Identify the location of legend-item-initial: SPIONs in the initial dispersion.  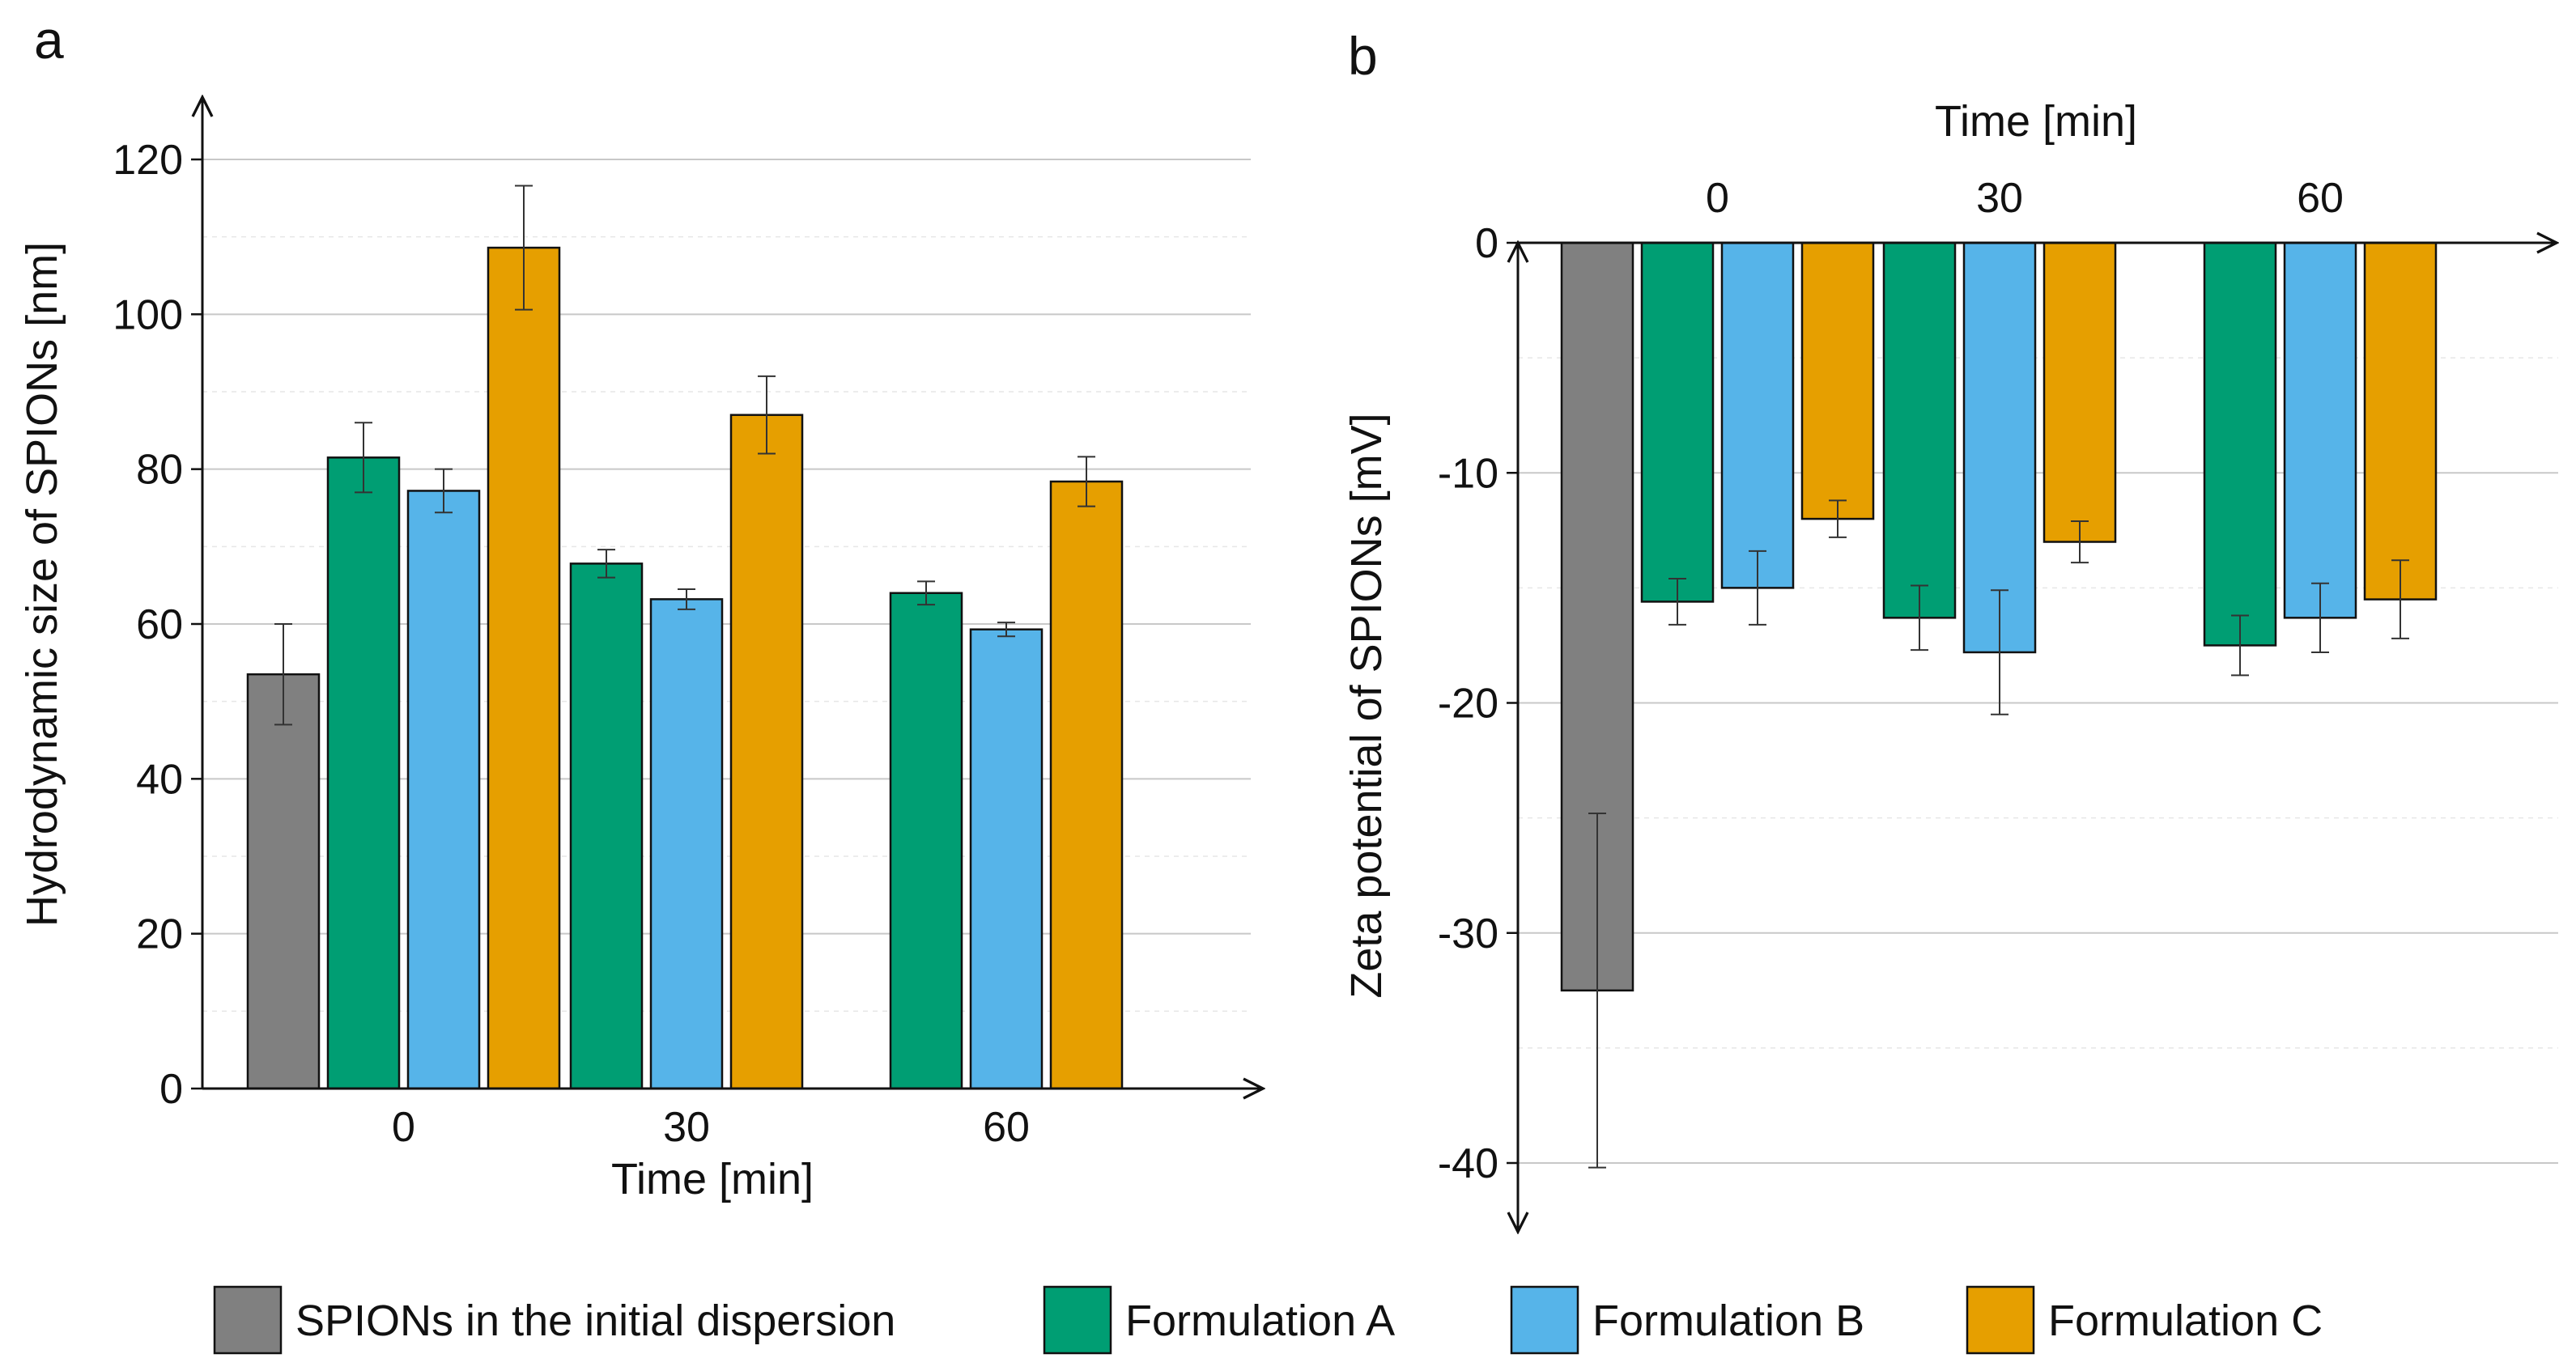
(554, 1320).